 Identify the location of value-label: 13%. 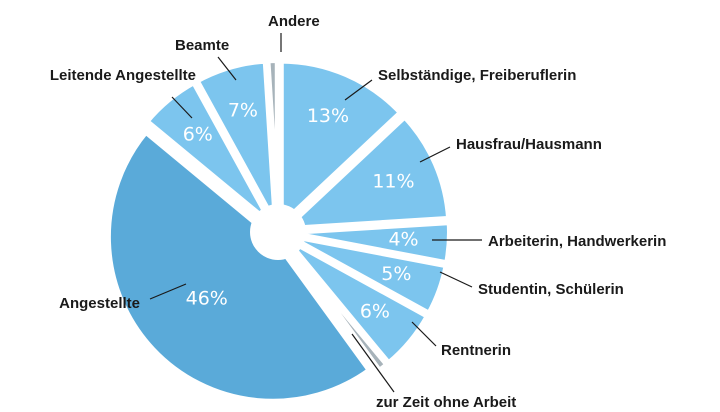
(328, 116).